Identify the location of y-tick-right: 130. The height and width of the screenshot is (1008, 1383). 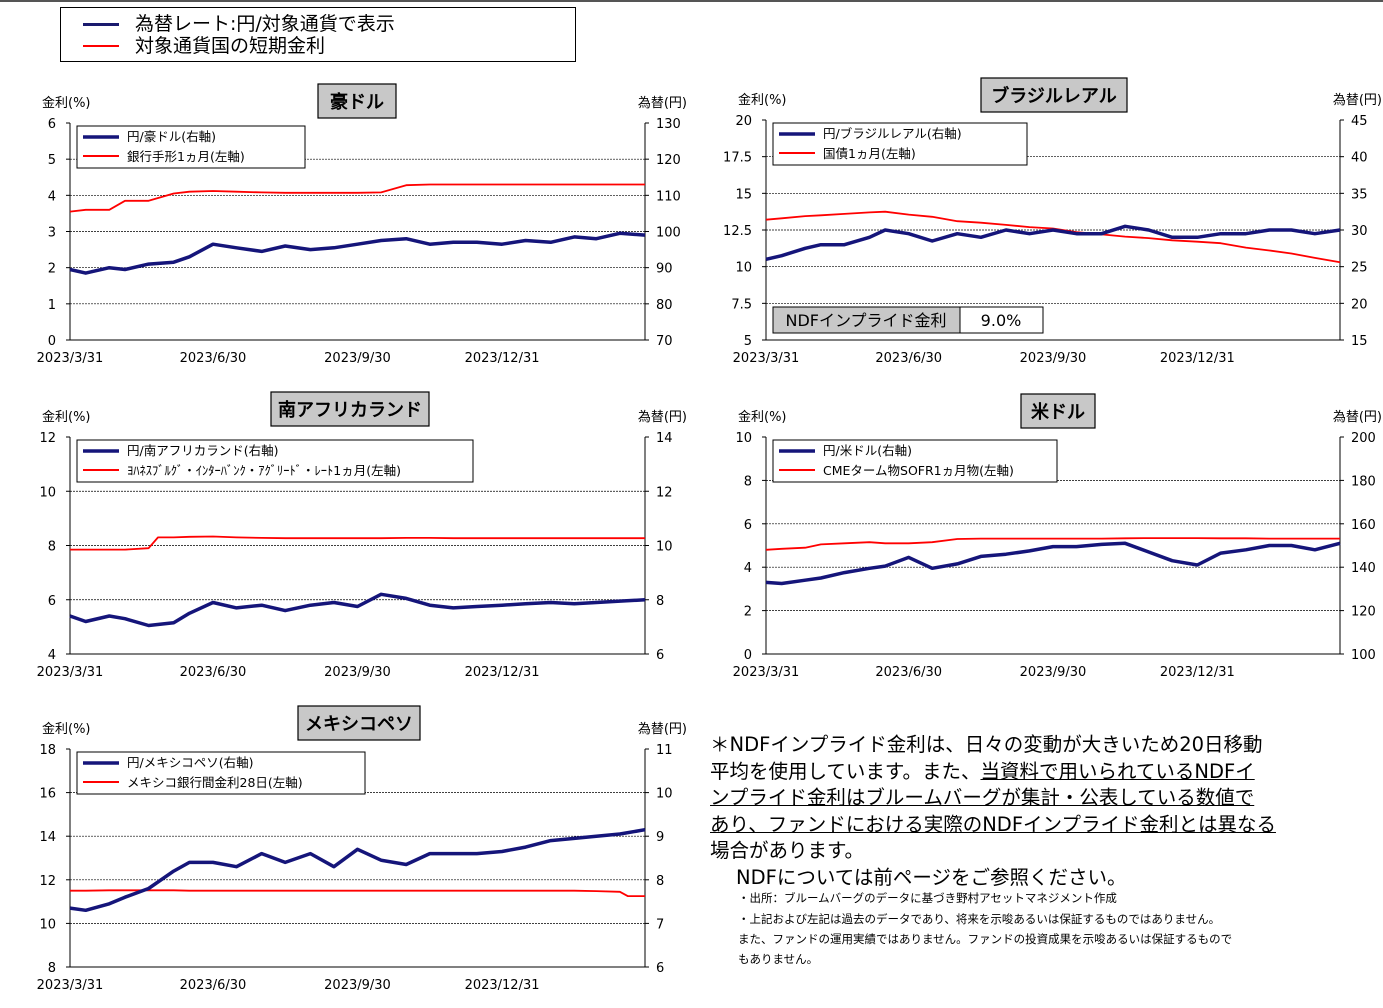
(668, 124).